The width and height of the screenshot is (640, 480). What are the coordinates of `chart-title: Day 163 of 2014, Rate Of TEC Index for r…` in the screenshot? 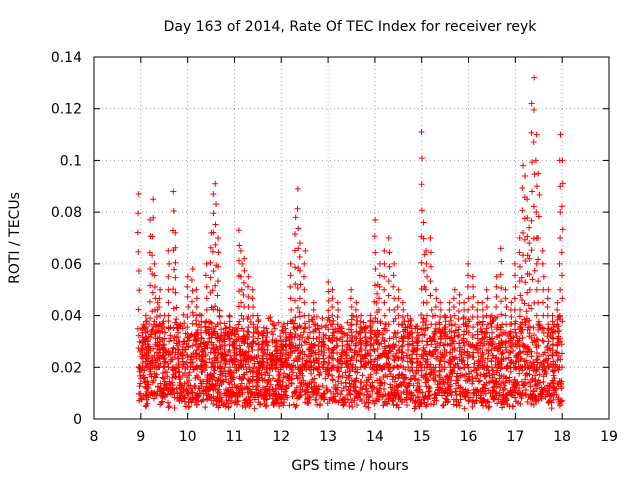 It's located at (351, 27).